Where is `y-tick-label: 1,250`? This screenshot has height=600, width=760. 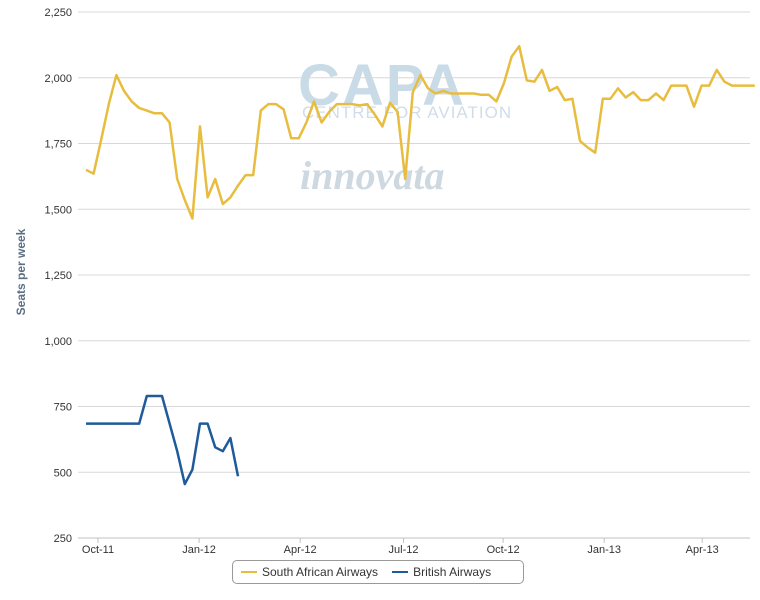 y-tick-label: 1,250 is located at coordinates (58, 276).